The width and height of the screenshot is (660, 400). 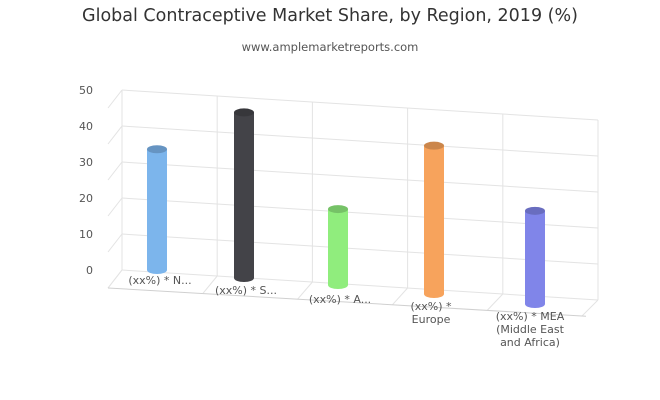 What do you see at coordinates (86, 162) in the screenshot?
I see `y-tick-label: 30` at bounding box center [86, 162].